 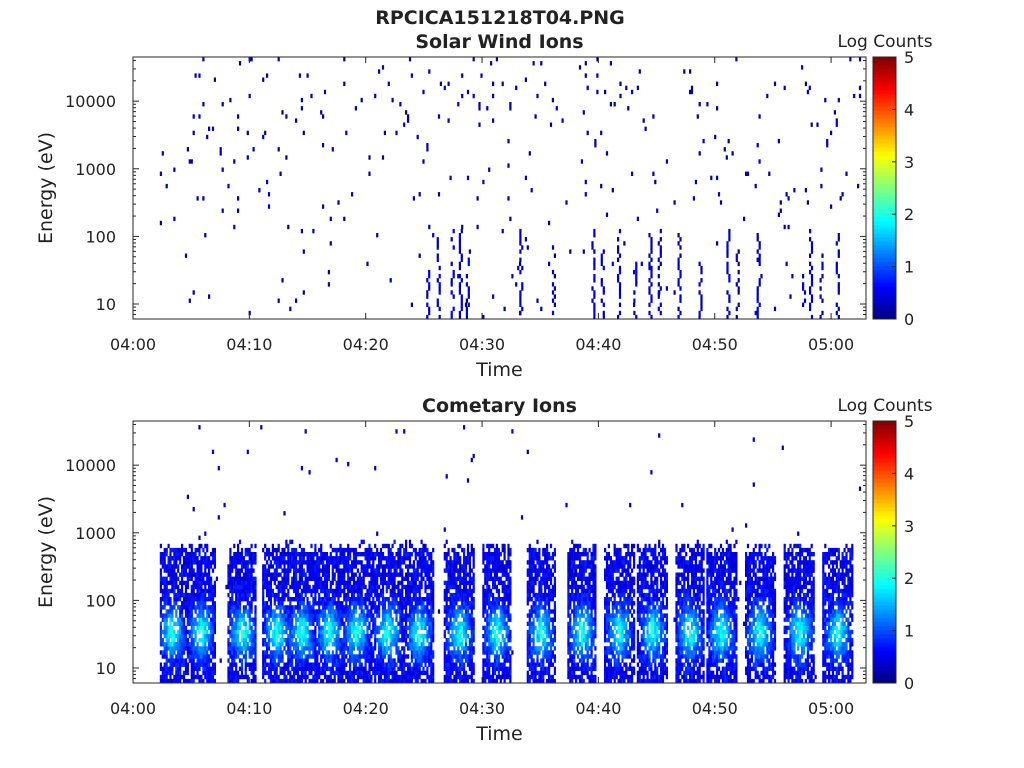 What do you see at coordinates (95, 169) in the screenshot?
I see `y-tick-label: 1000` at bounding box center [95, 169].